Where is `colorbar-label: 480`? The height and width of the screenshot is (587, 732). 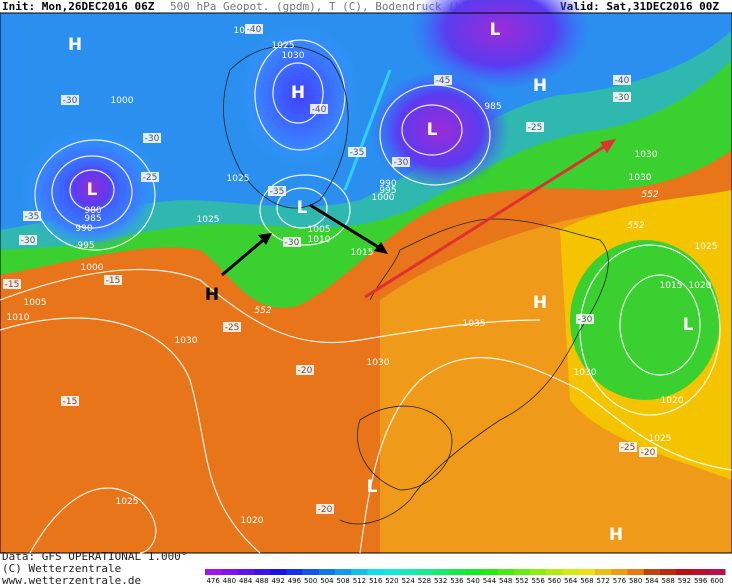 colorbar-label: 480 is located at coordinates (229, 581).